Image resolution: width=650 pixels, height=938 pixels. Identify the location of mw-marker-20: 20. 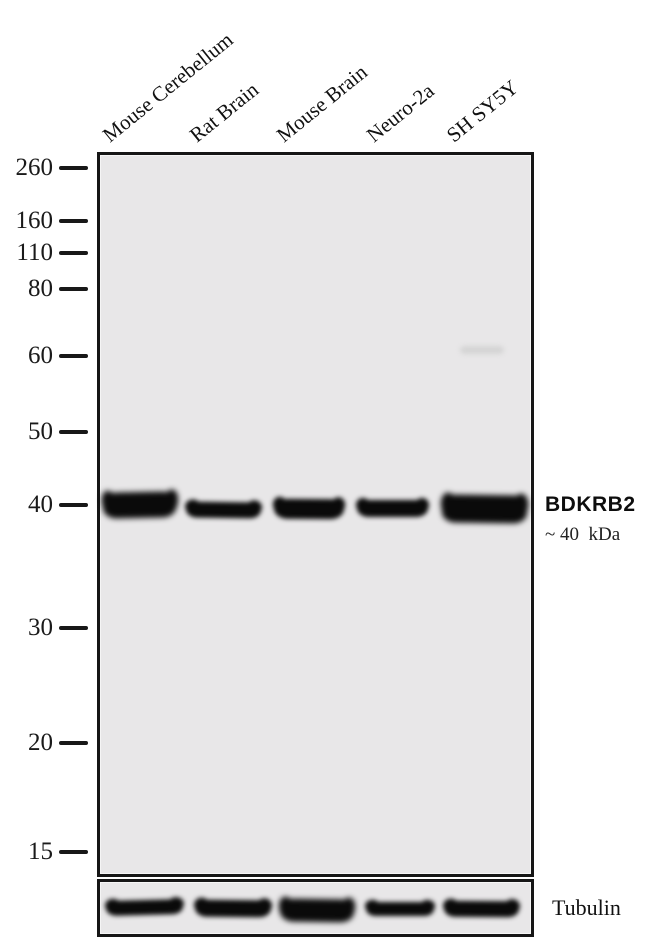
(44, 743).